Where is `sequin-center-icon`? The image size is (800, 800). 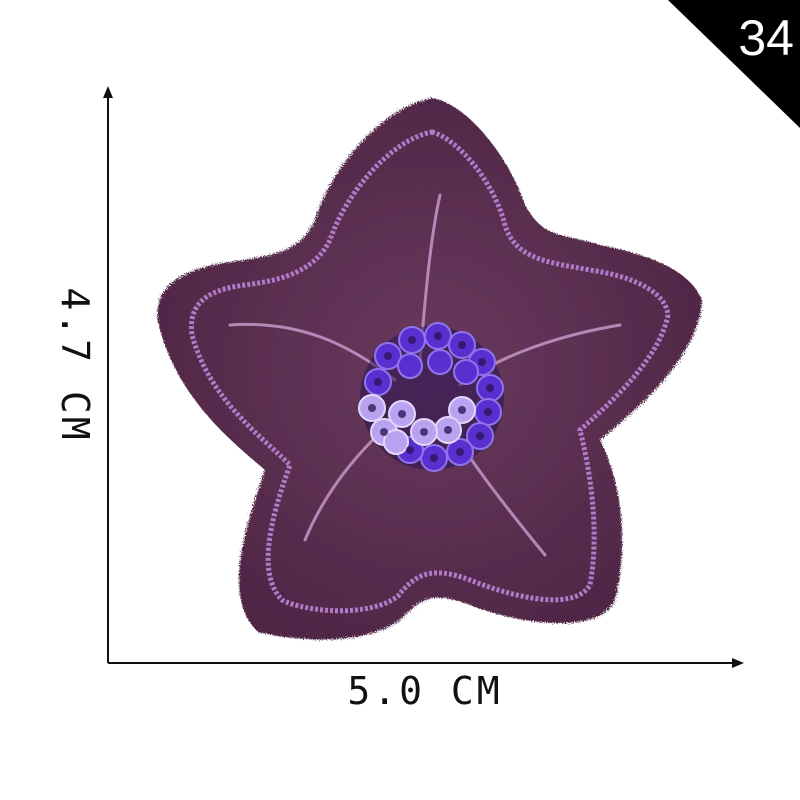
sequin-center-icon is located at coordinates (431, 397).